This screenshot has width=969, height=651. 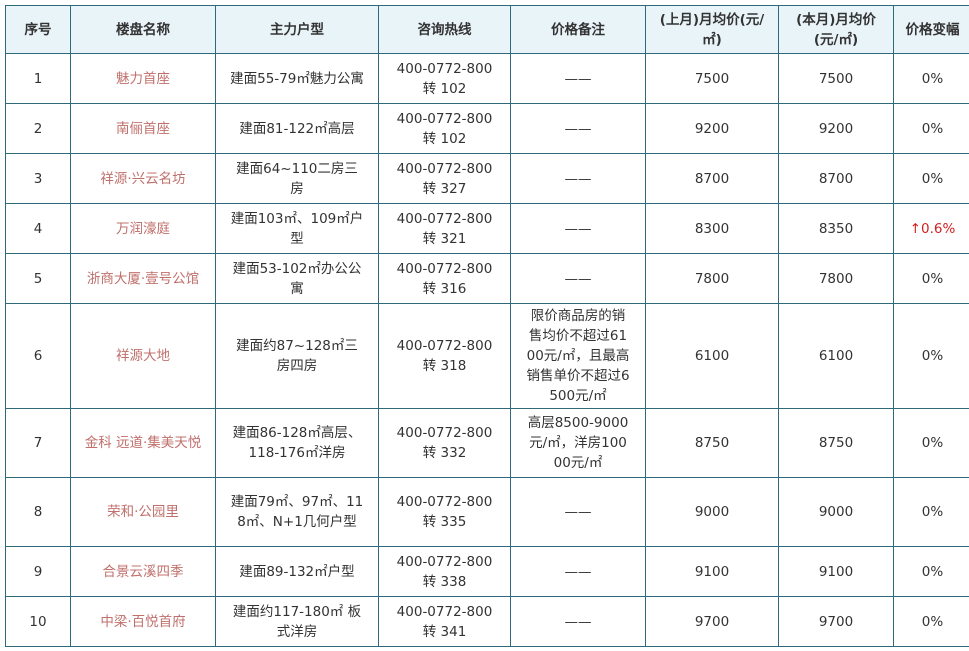 What do you see at coordinates (297, 29) in the screenshot?
I see `header-type: 主力户型` at bounding box center [297, 29].